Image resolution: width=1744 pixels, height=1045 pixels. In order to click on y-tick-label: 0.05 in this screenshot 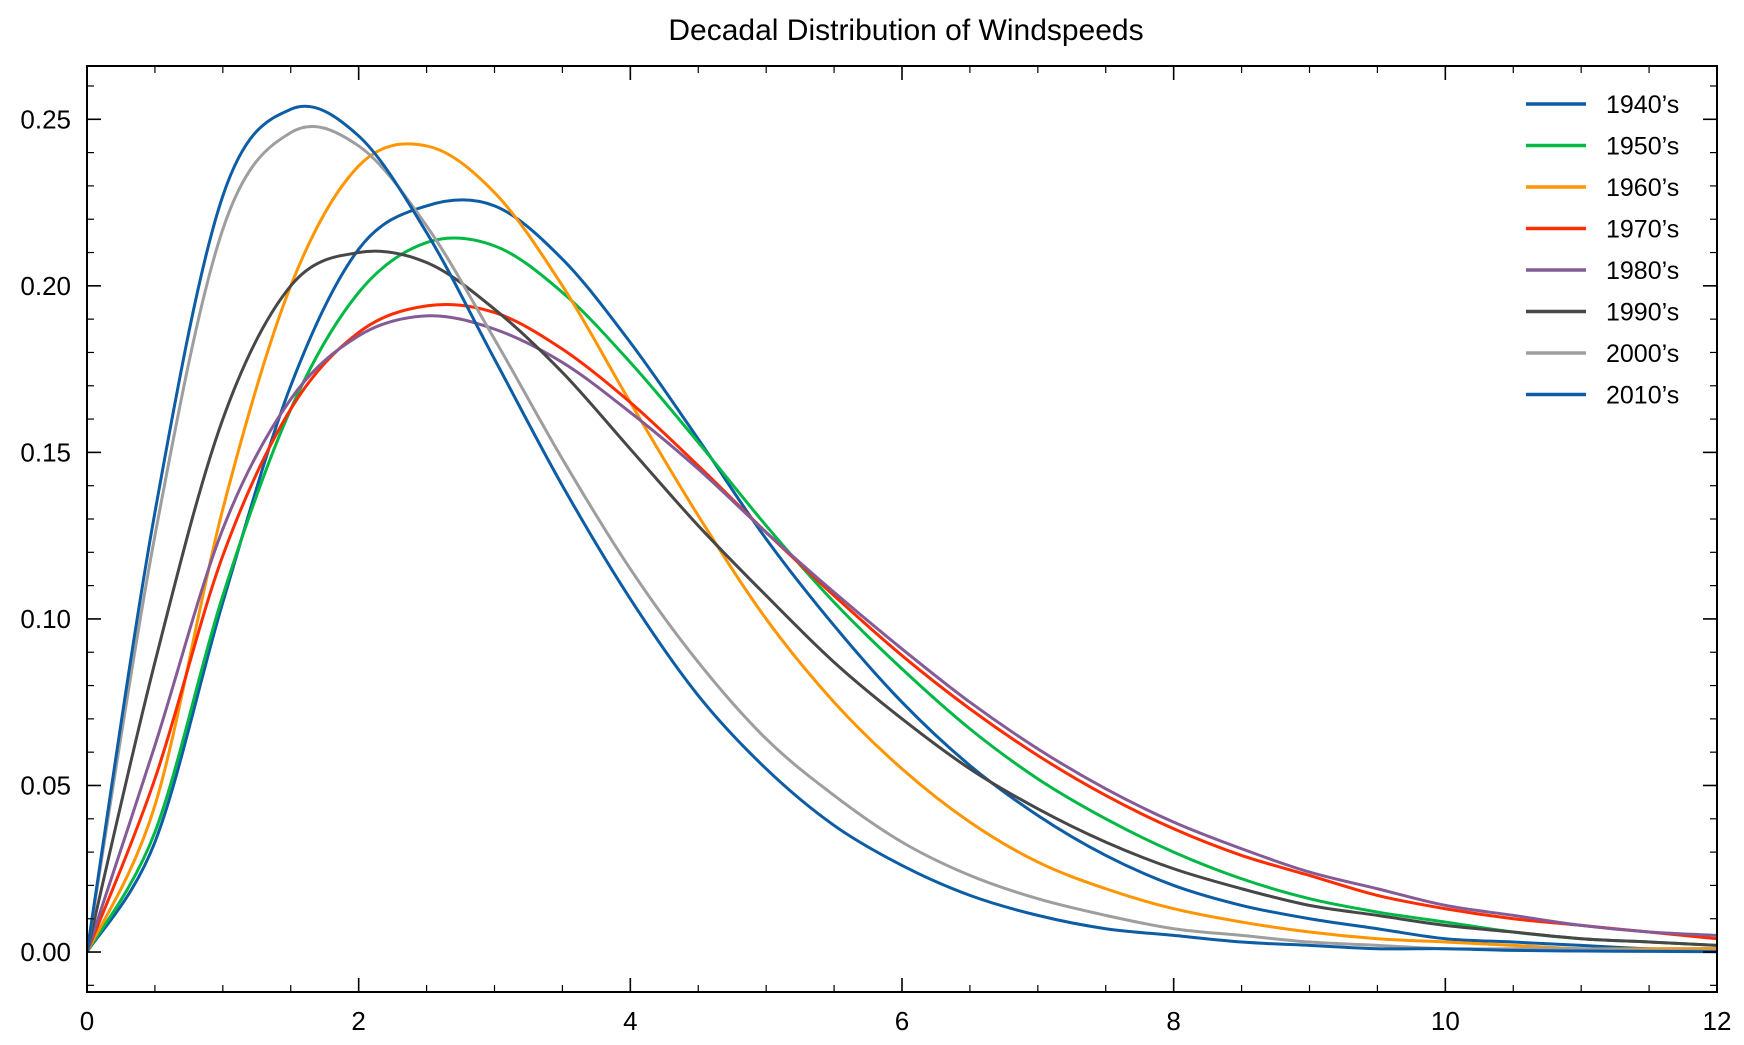, I will do `click(45, 785)`.